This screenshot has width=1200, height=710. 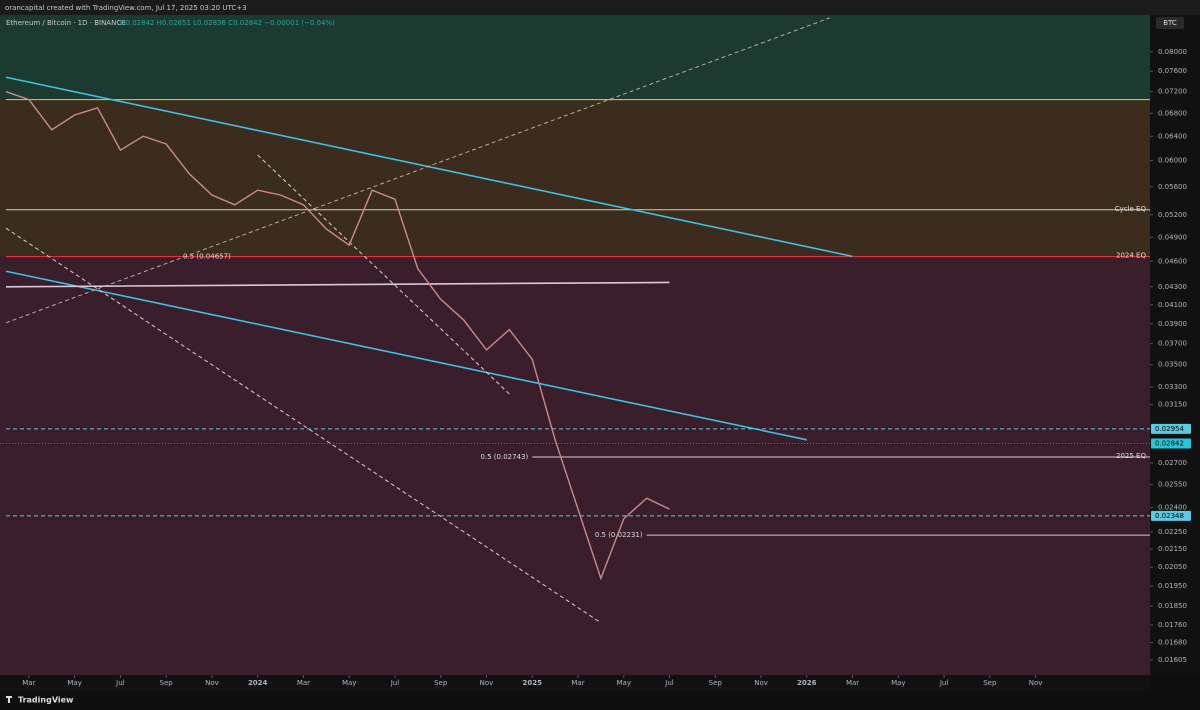 What do you see at coordinates (66, 23) in the screenshot?
I see `symbol-title: Ethereum / Bitcoin · 1D · BINANCE` at bounding box center [66, 23].